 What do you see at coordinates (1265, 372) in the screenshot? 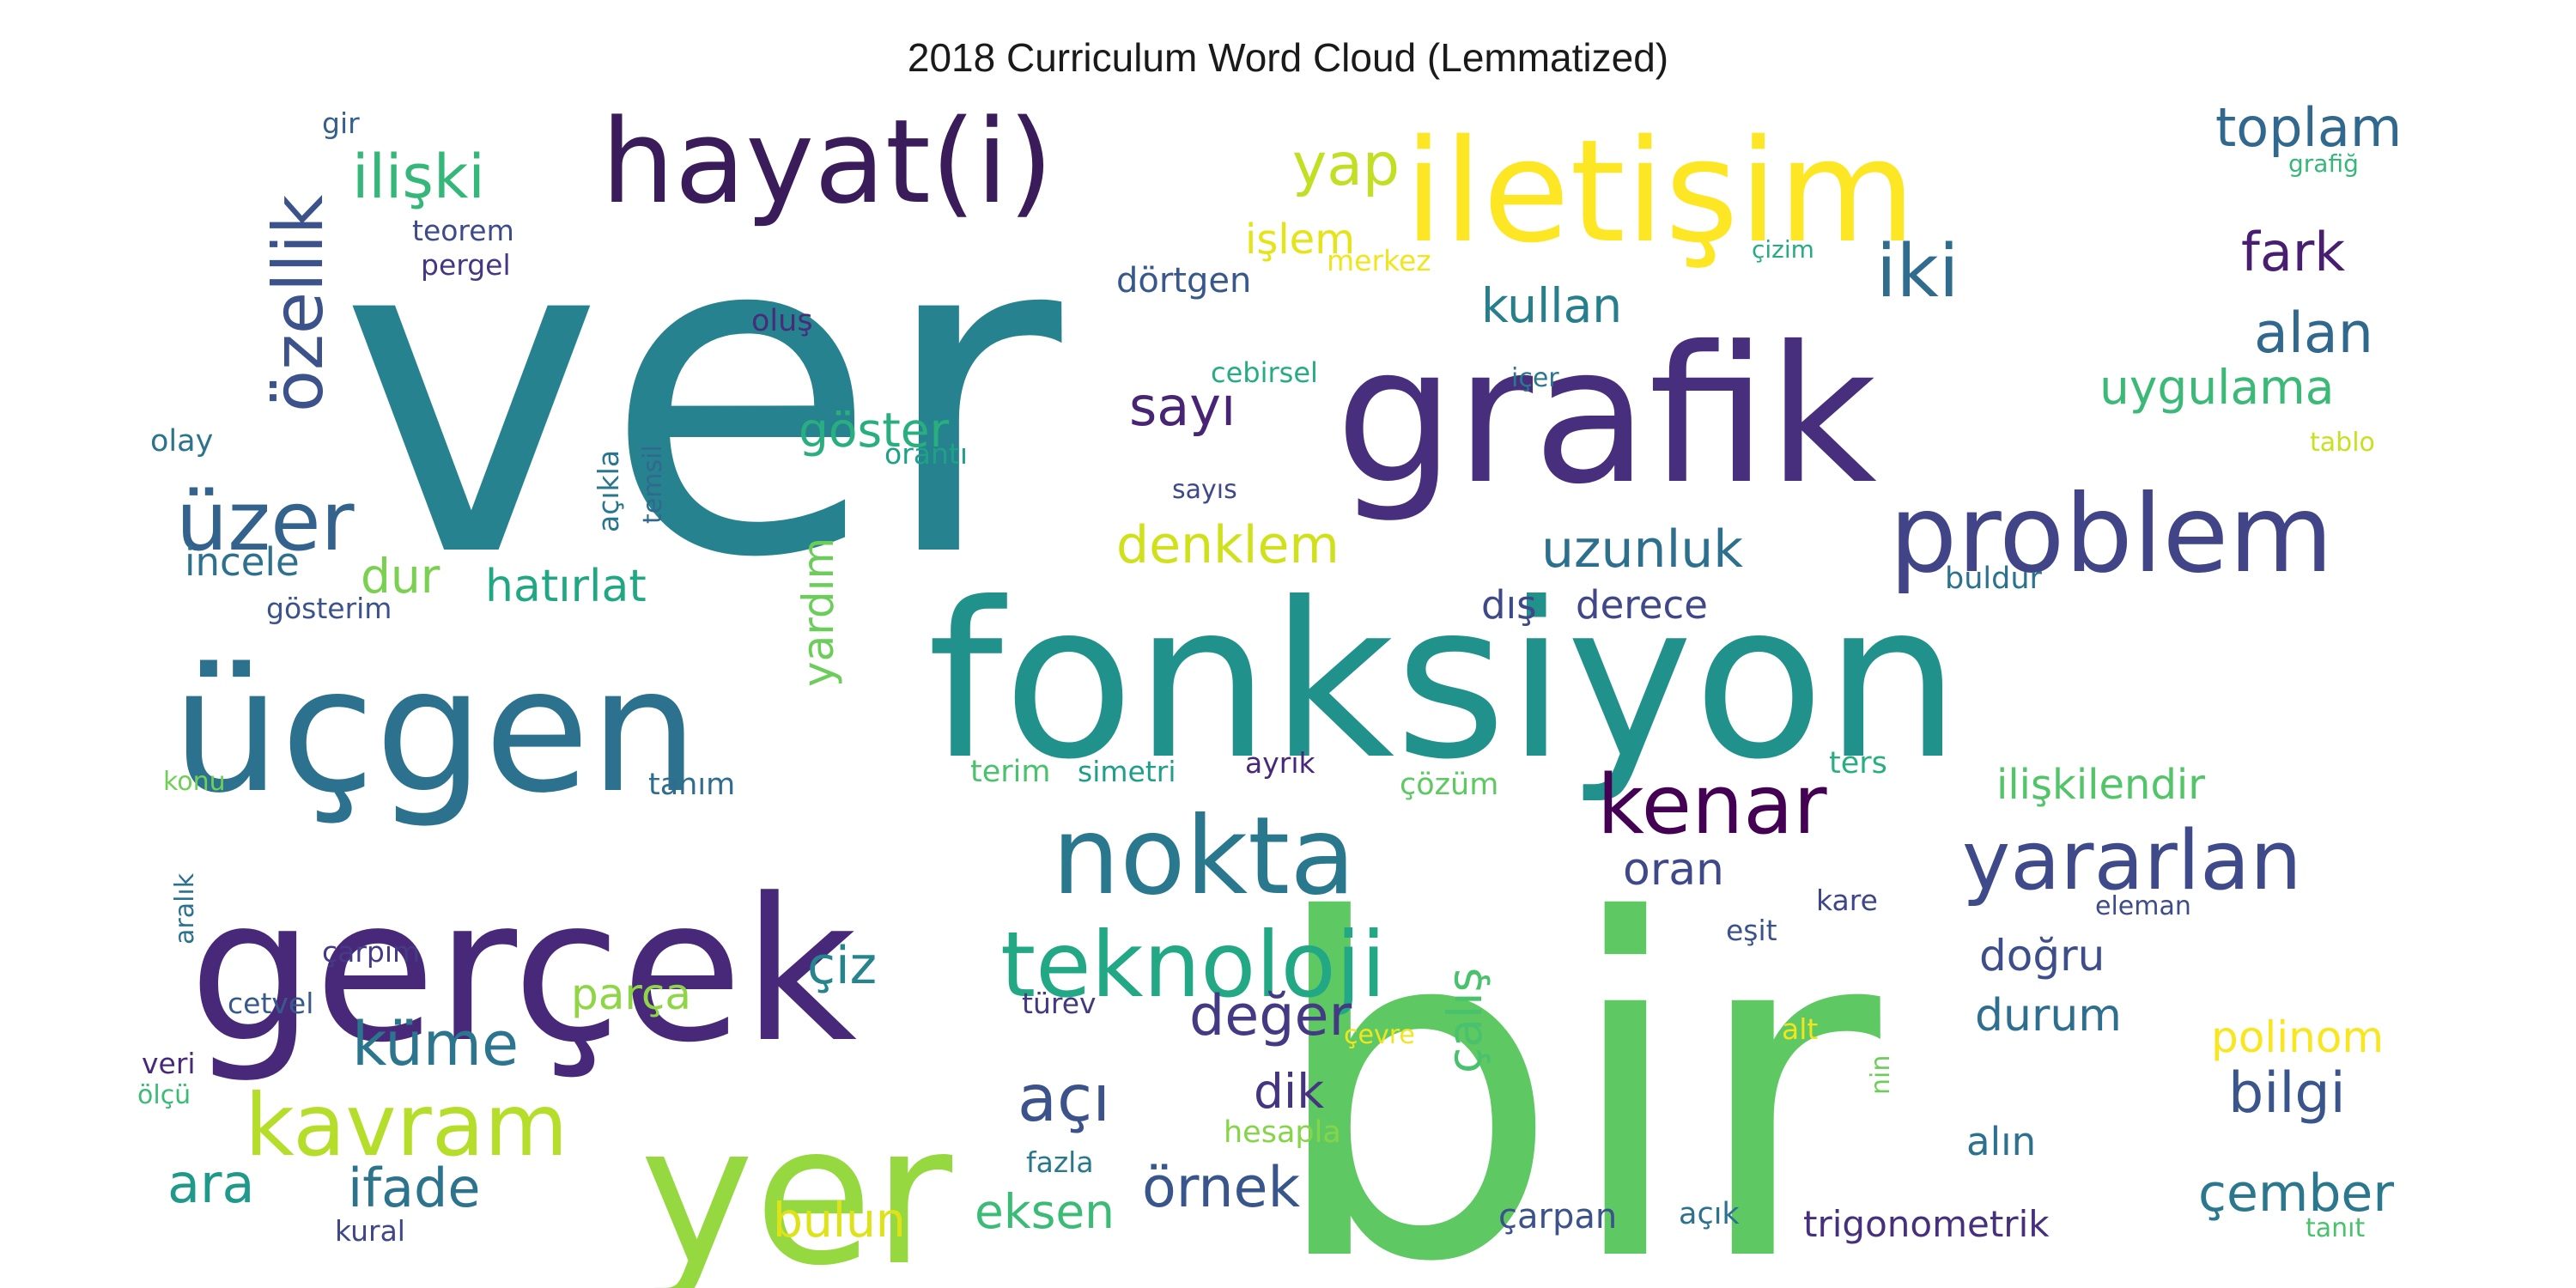
I see `word-66: cebirsel` at bounding box center [1265, 372].